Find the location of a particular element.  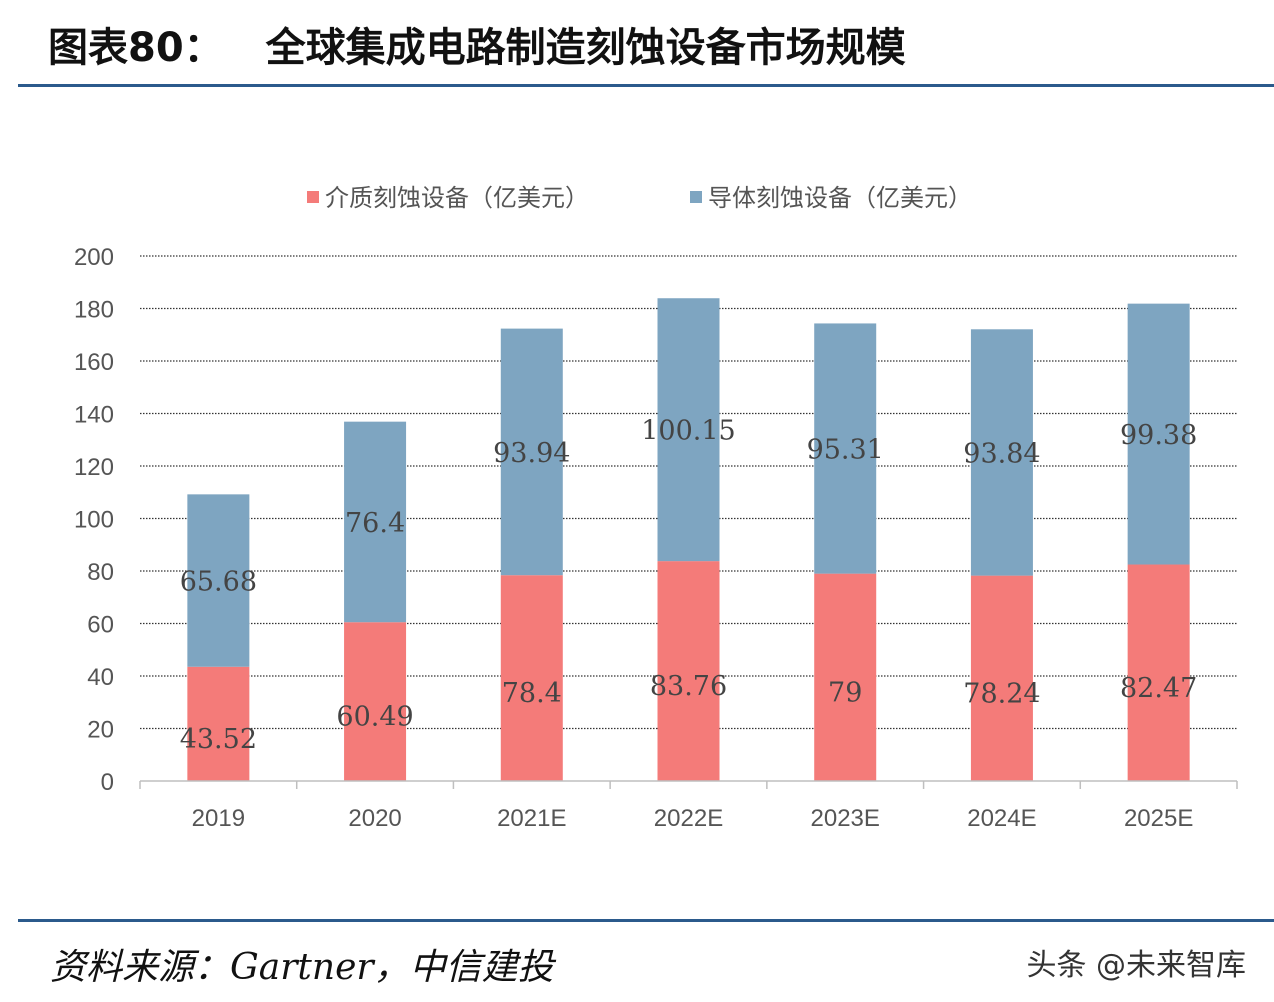

legend-item-dielectric-label: 介质刻蚀设备（亿美元） is located at coordinates (457, 198).